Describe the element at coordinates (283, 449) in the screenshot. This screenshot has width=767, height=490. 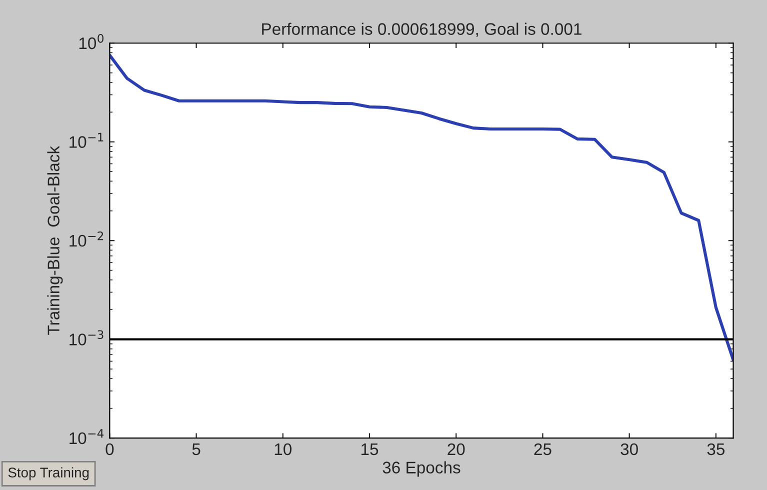
I see `x-tick-label: 10` at that location.